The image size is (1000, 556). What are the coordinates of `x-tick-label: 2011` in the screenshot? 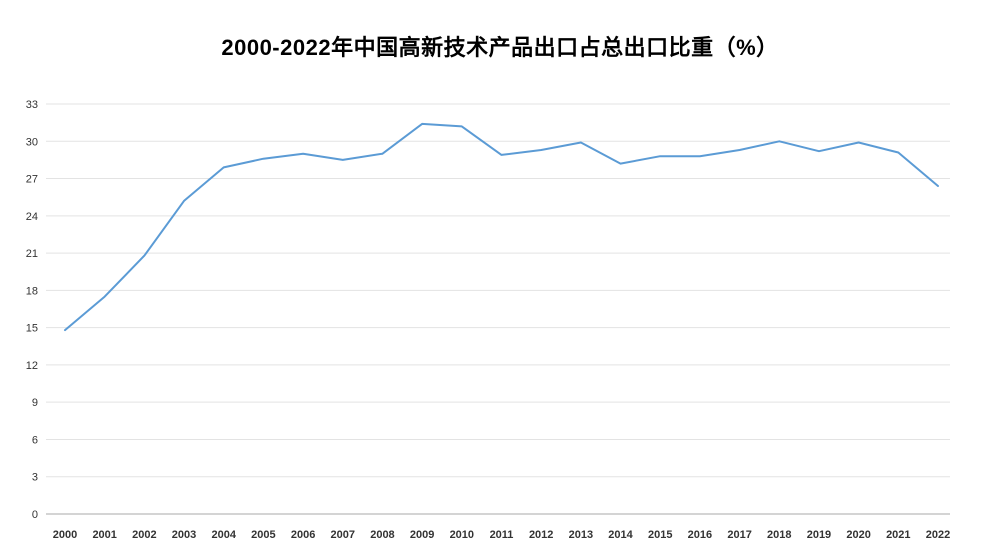 It's located at (502, 535).